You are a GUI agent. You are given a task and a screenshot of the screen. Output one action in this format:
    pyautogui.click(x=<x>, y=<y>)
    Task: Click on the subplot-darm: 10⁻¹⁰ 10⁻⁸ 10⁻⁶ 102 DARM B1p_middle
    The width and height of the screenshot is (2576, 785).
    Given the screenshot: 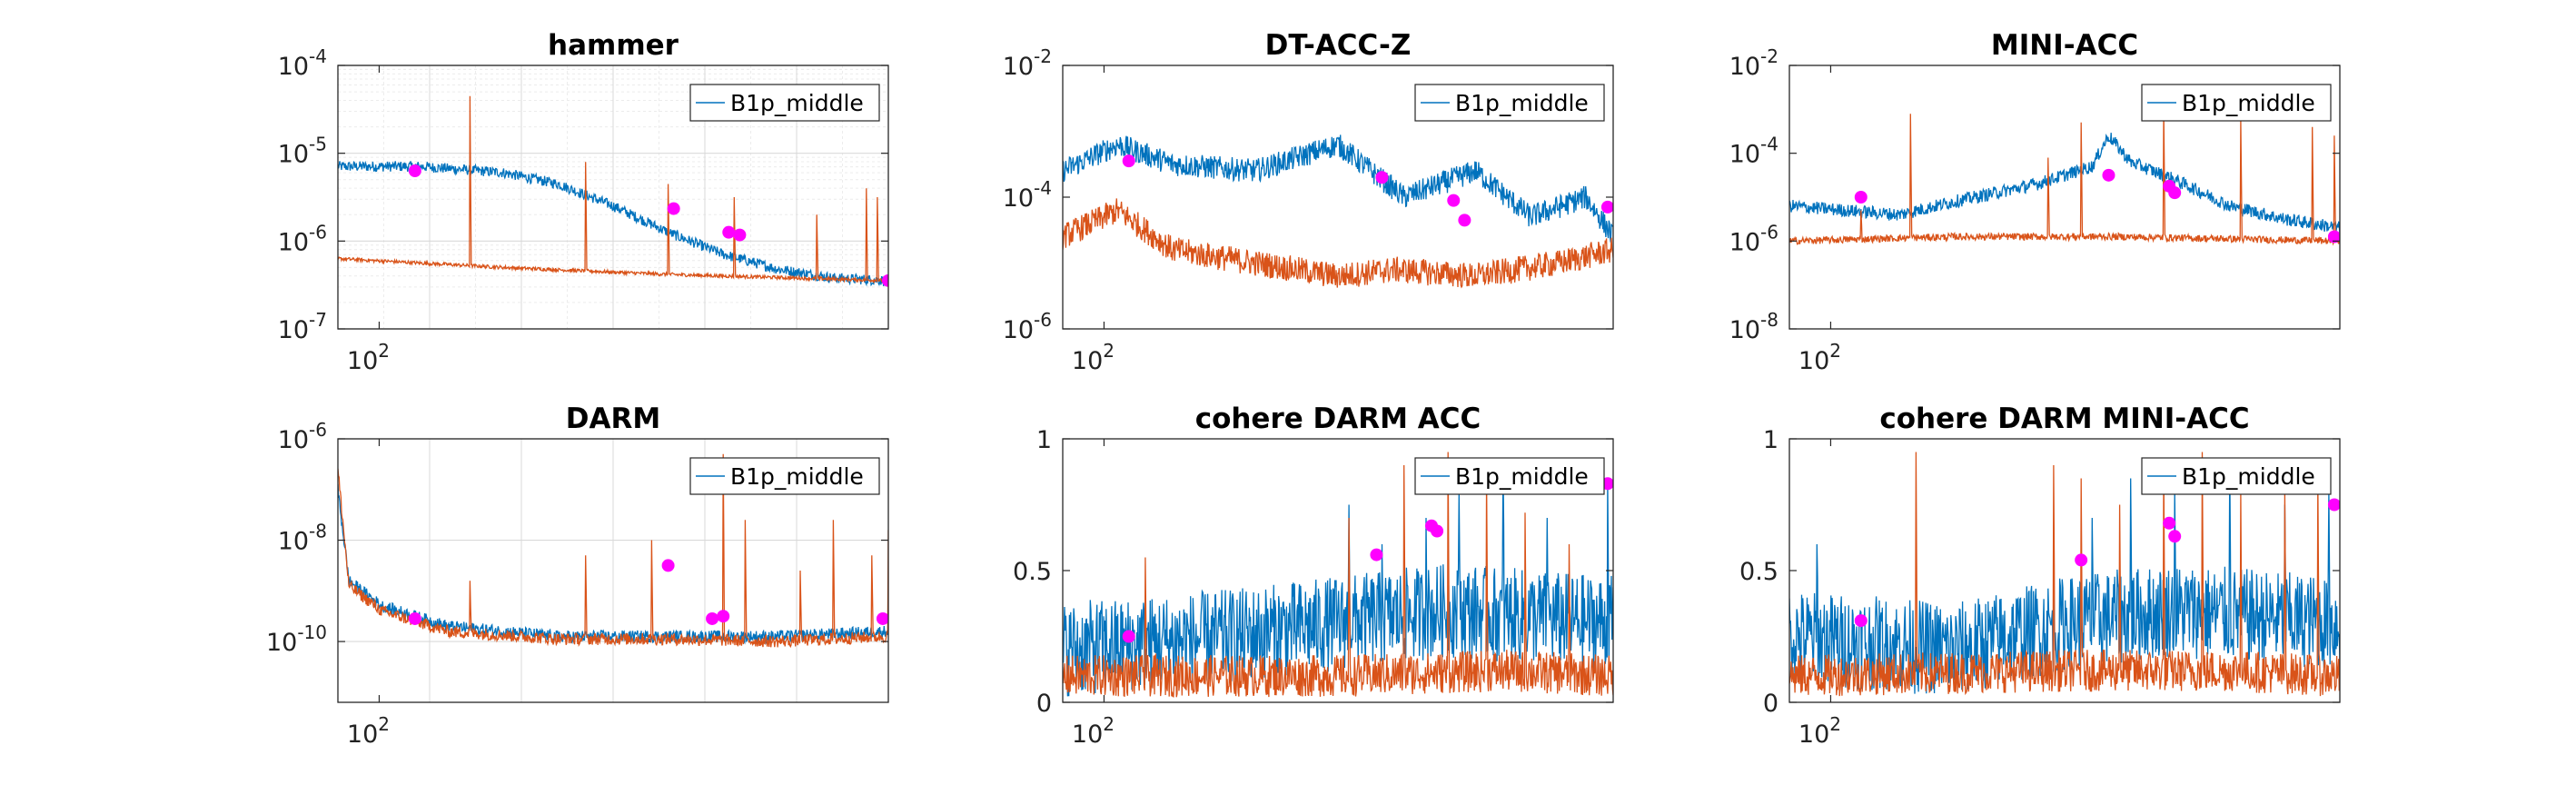 What is the action you would take?
    pyautogui.click(x=577, y=575)
    